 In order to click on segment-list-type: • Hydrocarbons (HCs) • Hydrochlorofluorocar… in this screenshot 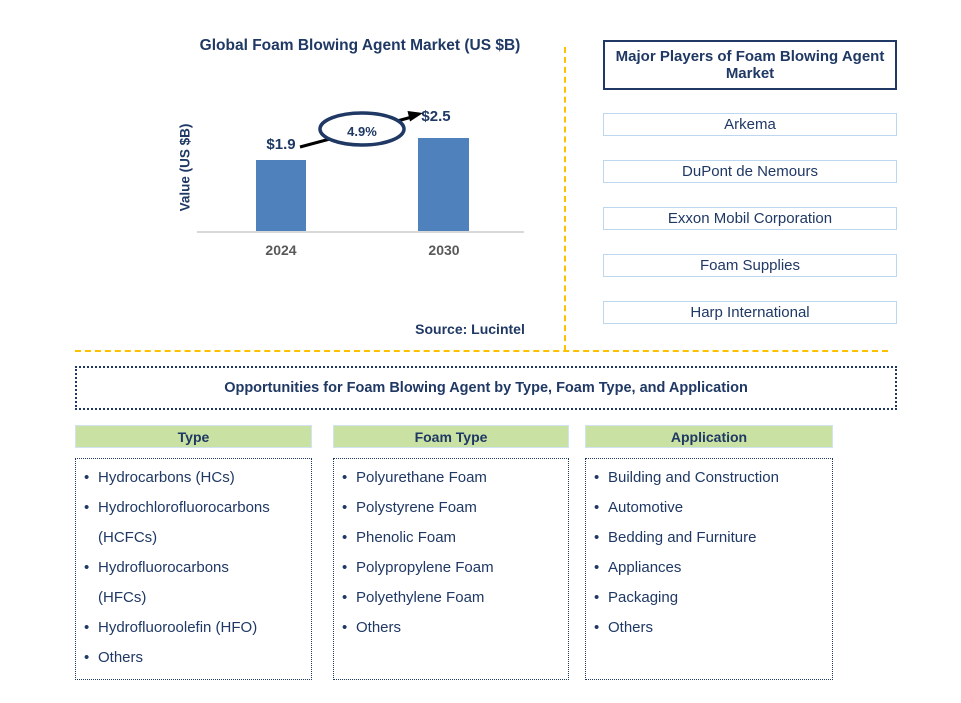, I will do `click(193, 569)`.